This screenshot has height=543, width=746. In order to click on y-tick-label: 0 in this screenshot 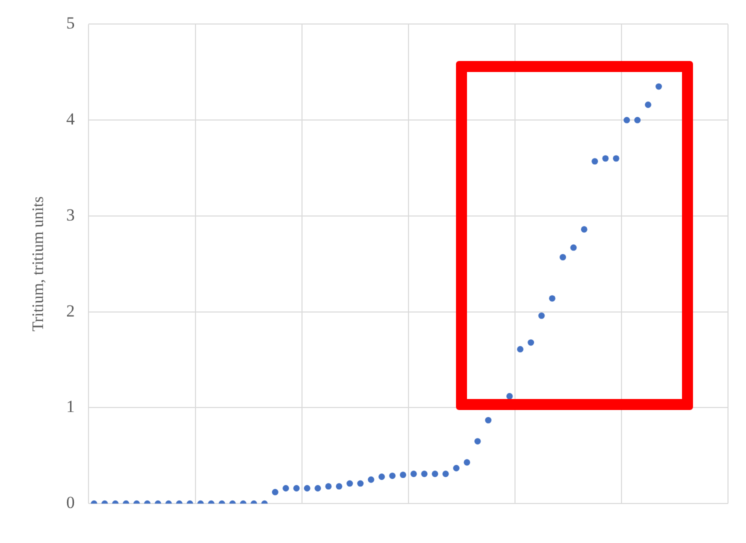, I will do `click(70, 502)`.